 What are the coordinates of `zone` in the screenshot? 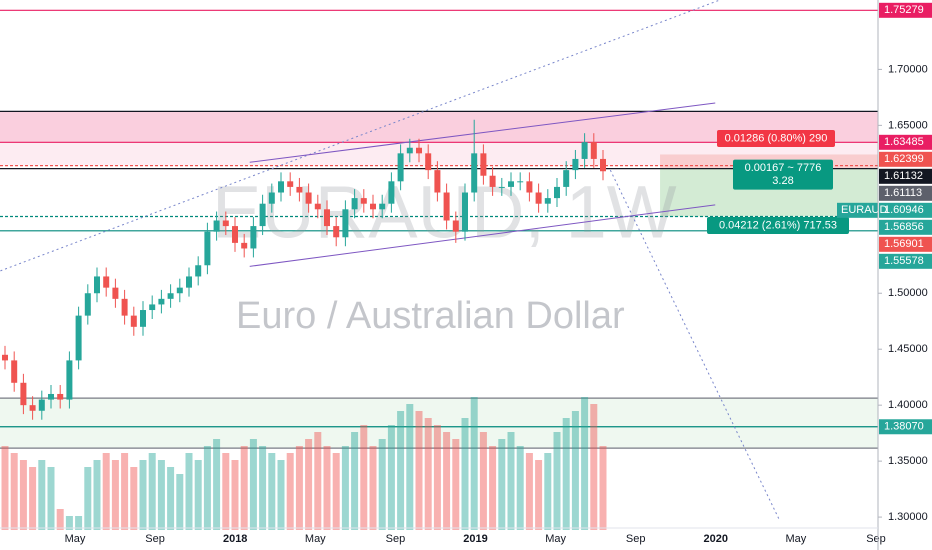 It's located at (439, 154).